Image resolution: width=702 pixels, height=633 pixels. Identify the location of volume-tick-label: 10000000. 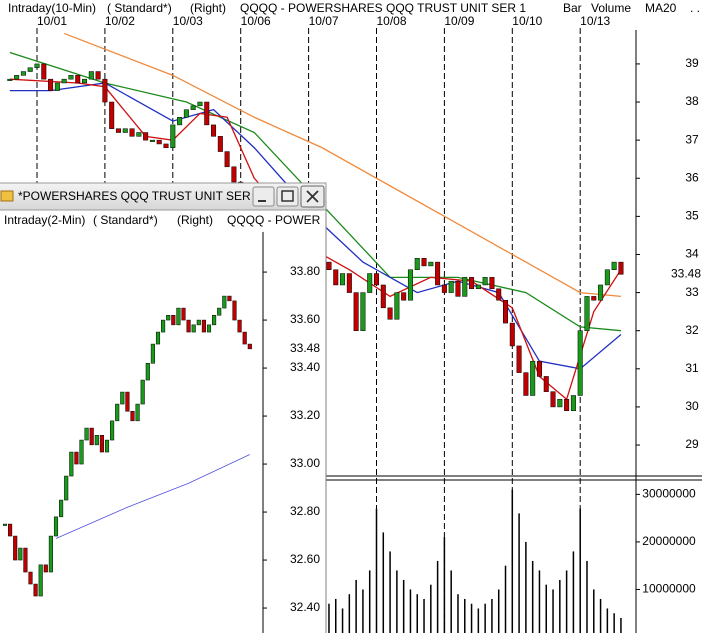
(669, 589).